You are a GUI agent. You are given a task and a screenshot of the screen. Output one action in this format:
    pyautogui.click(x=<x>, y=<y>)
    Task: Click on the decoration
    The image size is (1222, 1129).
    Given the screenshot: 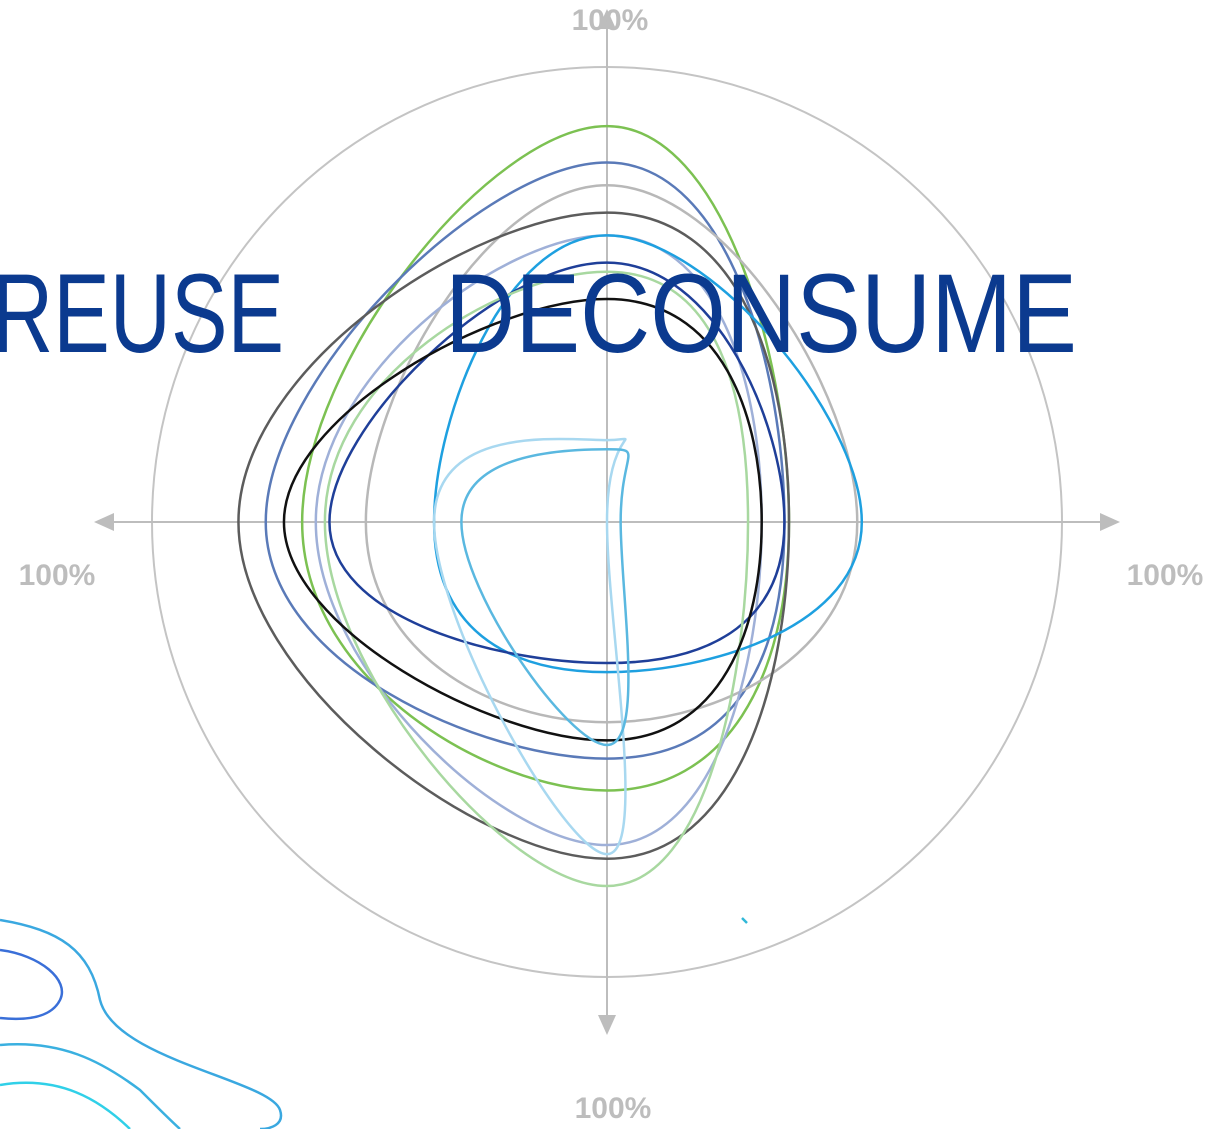 What is the action you would take?
    pyautogui.click(x=374, y=1023)
    